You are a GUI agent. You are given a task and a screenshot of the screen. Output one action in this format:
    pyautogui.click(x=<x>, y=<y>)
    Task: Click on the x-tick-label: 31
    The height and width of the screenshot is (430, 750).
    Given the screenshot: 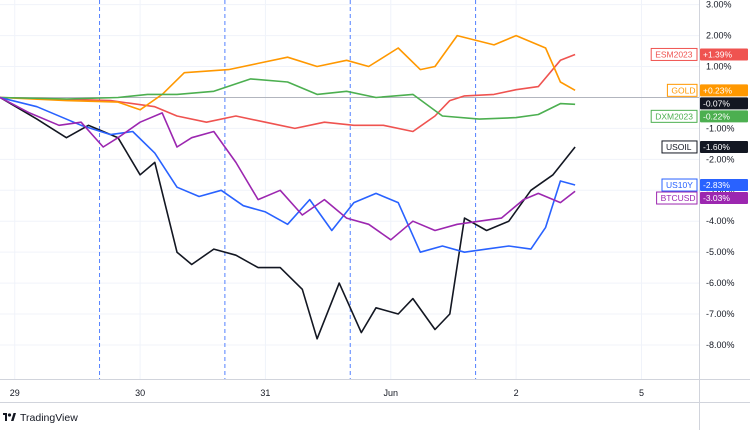 What is the action you would take?
    pyautogui.click(x=265, y=393)
    